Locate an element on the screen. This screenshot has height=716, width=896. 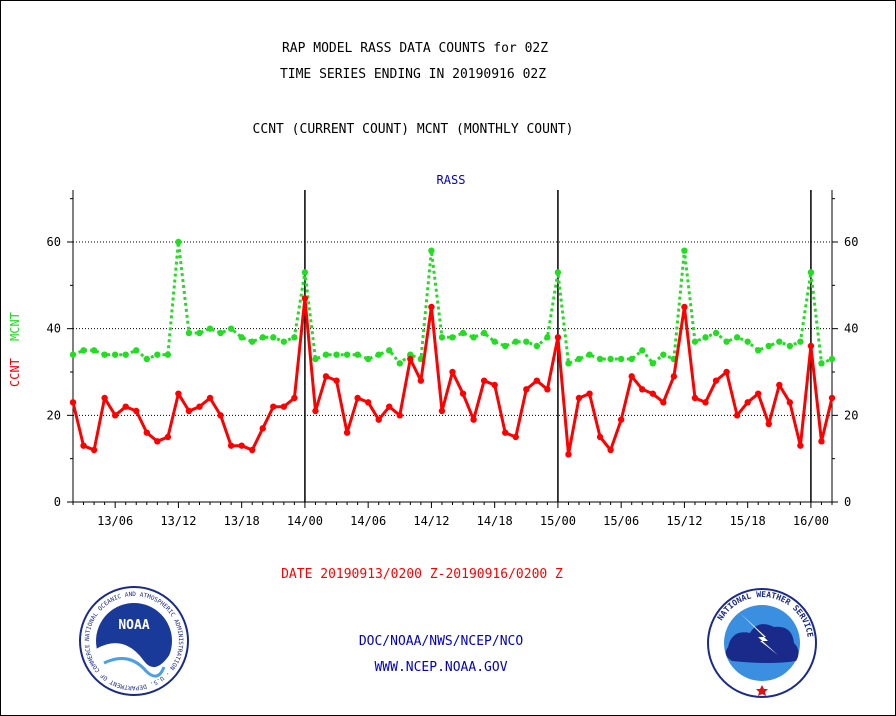
x-tick-label: 15/00 is located at coordinates (558, 521).